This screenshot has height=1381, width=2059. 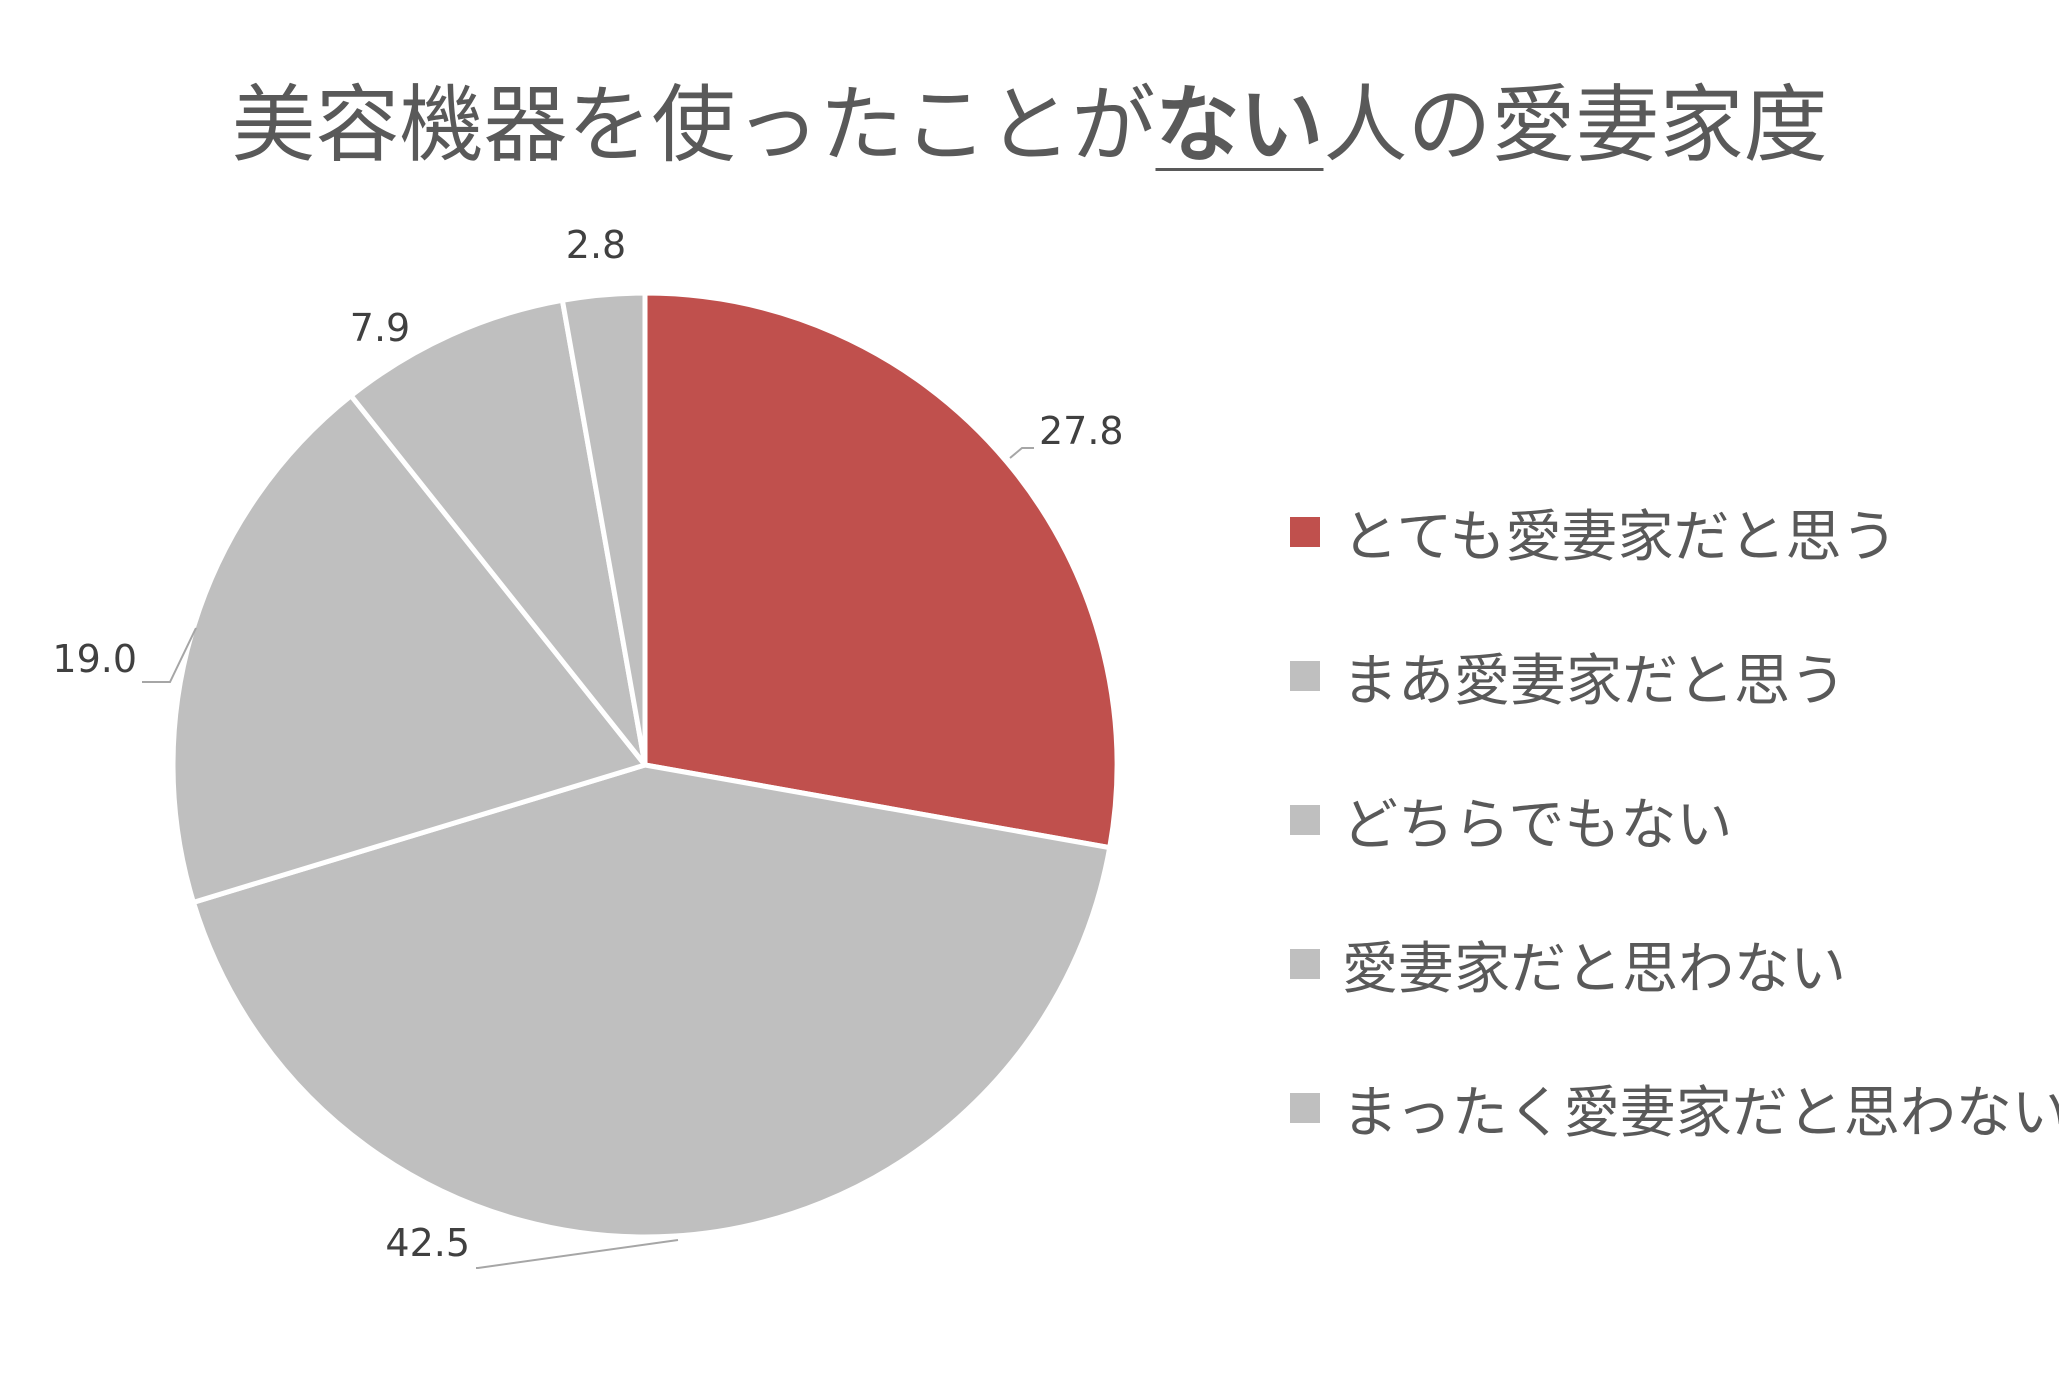 What do you see at coordinates (596, 245) in the screenshot?
I see `data-label: 2.8` at bounding box center [596, 245].